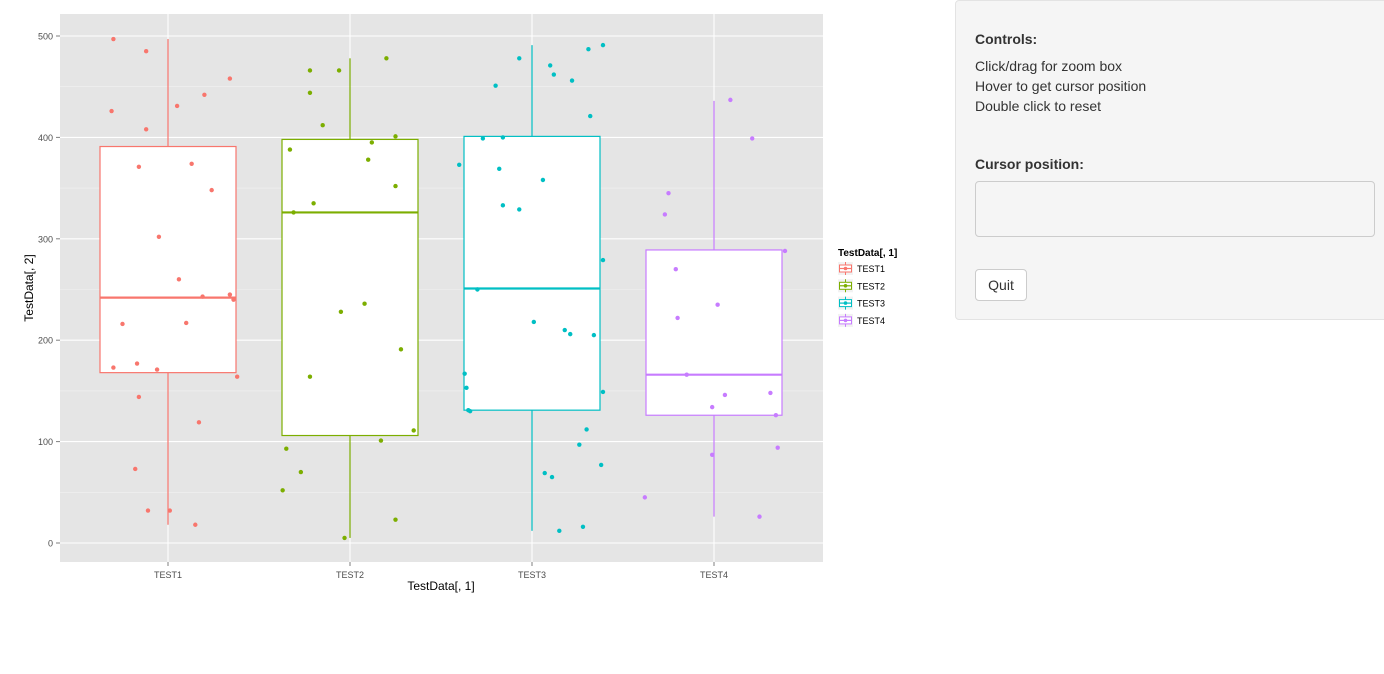 This screenshot has width=1384, height=674. What do you see at coordinates (45, 442) in the screenshot?
I see `y-tick-label: 100` at bounding box center [45, 442].